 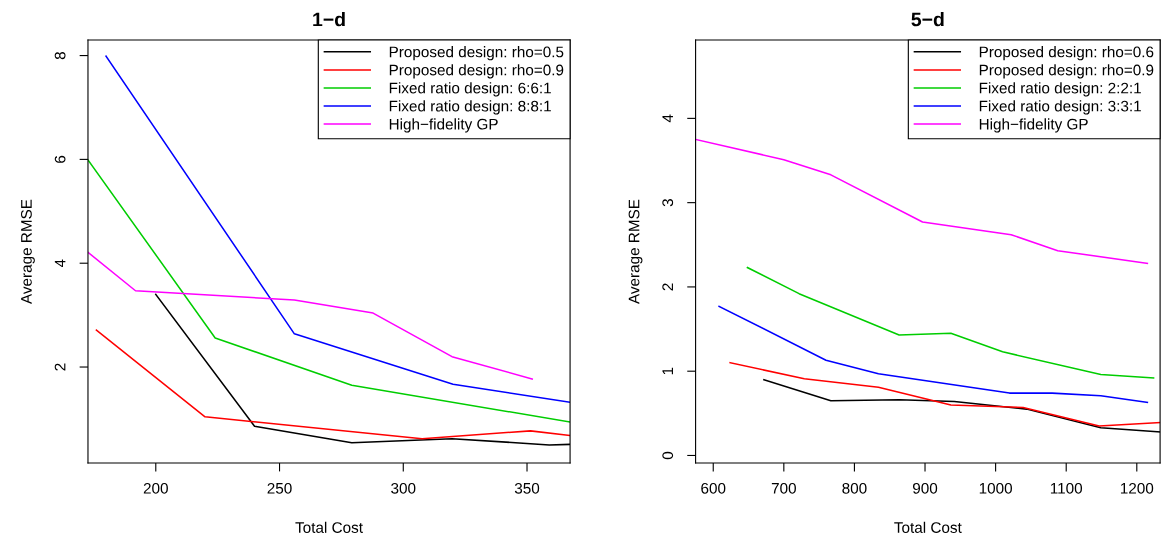 I want to click on y-tick-label: 6, so click(x=60, y=159).